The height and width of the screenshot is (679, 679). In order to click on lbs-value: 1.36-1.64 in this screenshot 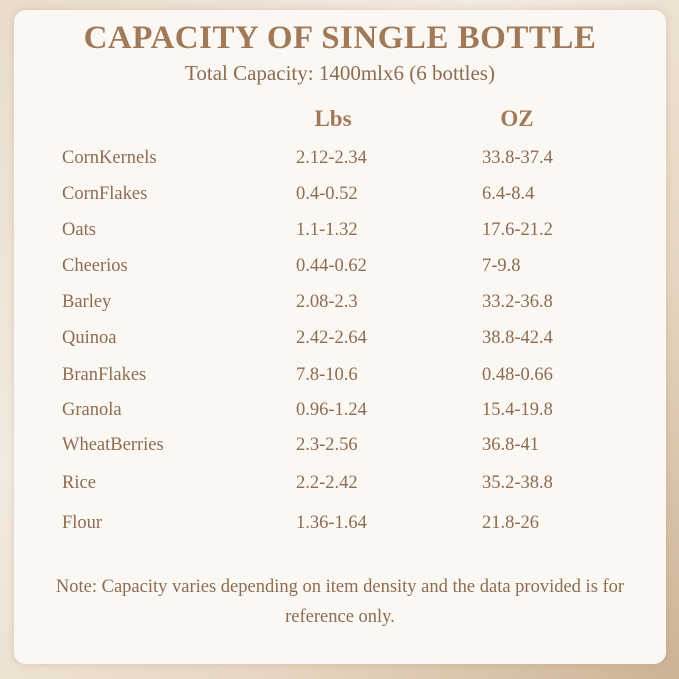, I will do `click(331, 523)`.